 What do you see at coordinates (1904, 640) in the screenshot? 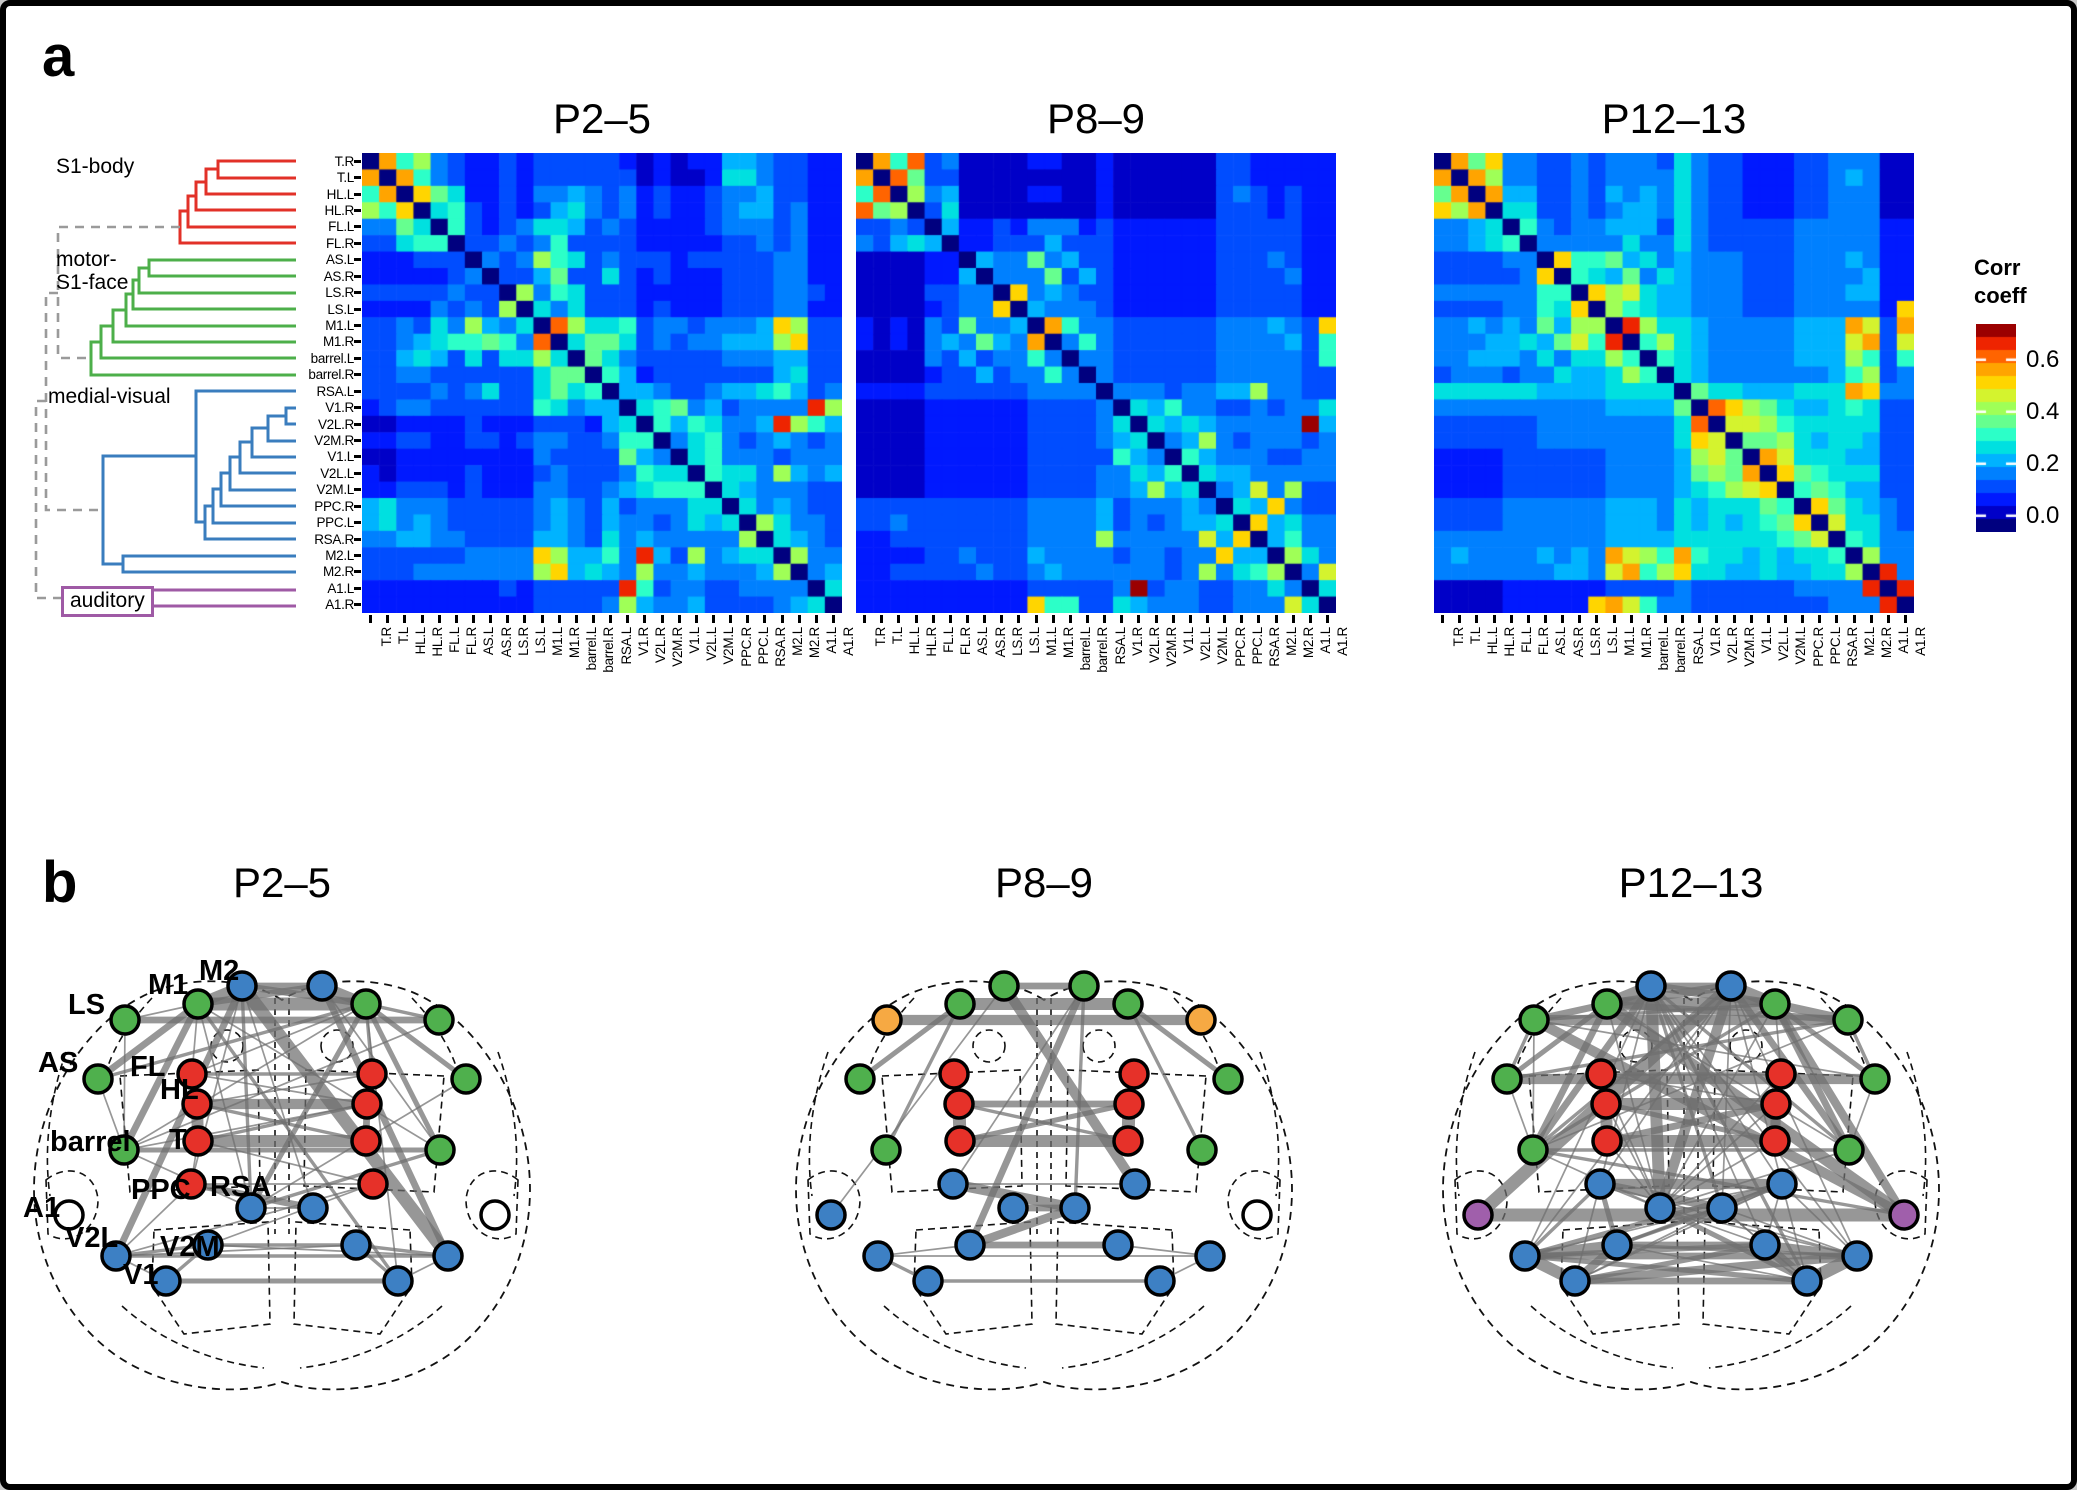
I see `col-label: A1.L` at bounding box center [1904, 640].